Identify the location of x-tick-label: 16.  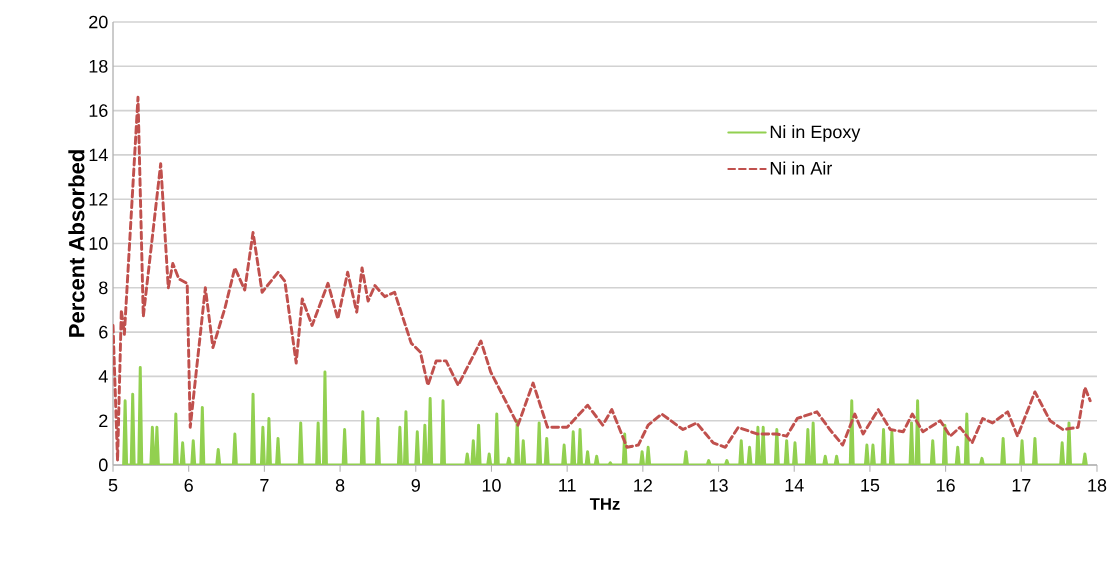
(945, 485).